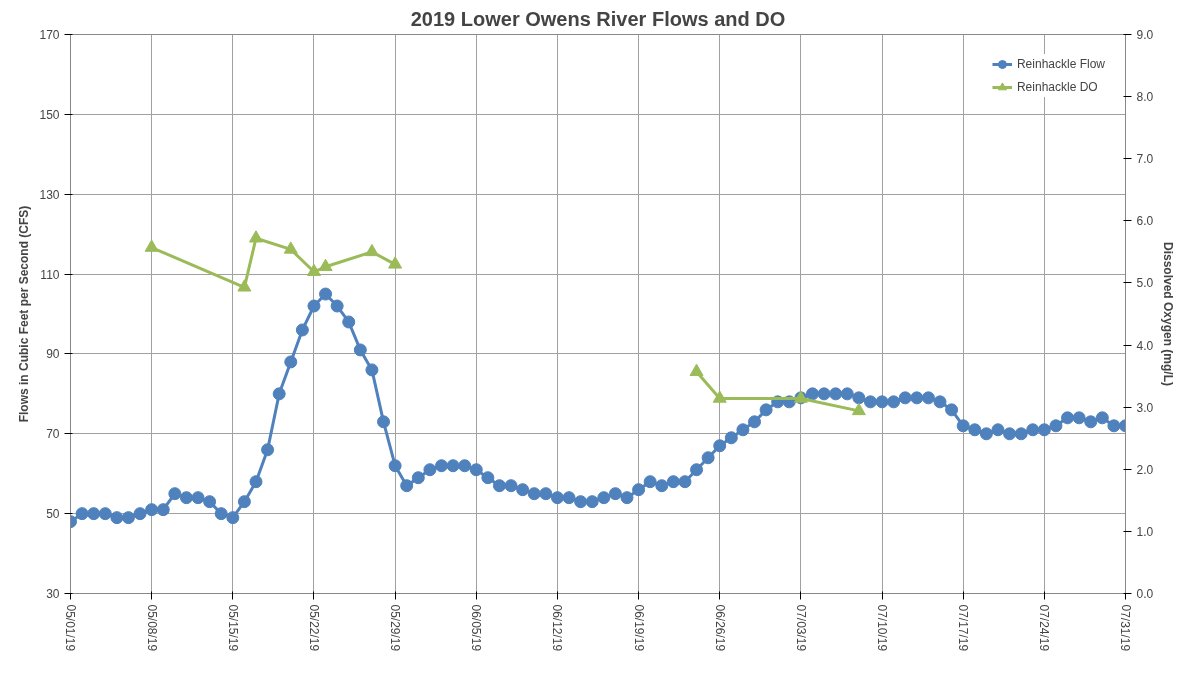  Describe the element at coordinates (1060, 64) in the screenshot. I see `legend-label: Reinhackle Flow` at that location.